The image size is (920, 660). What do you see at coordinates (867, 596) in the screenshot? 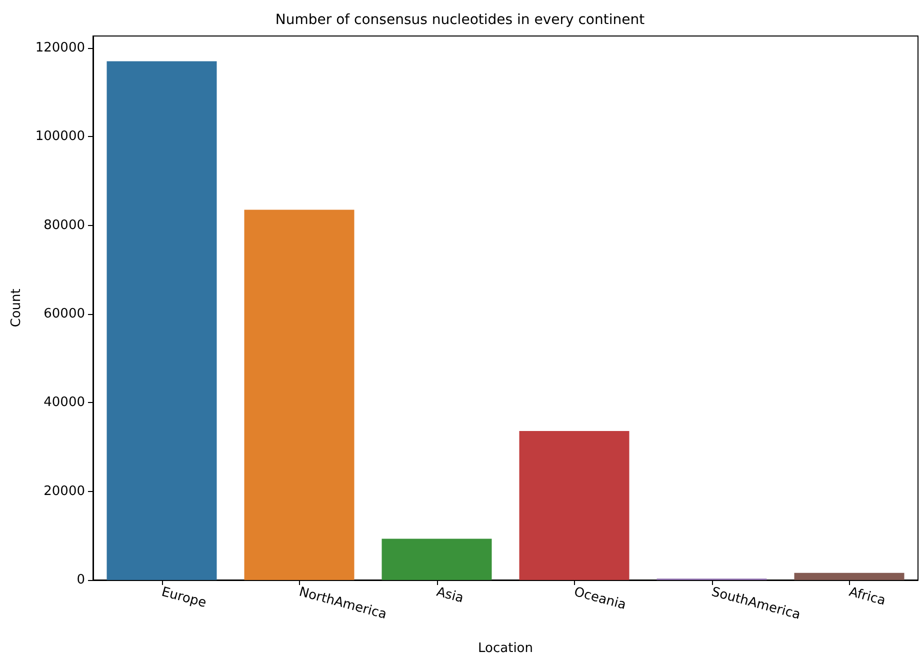
I see `x-tick-label: Africa` at bounding box center [867, 596].